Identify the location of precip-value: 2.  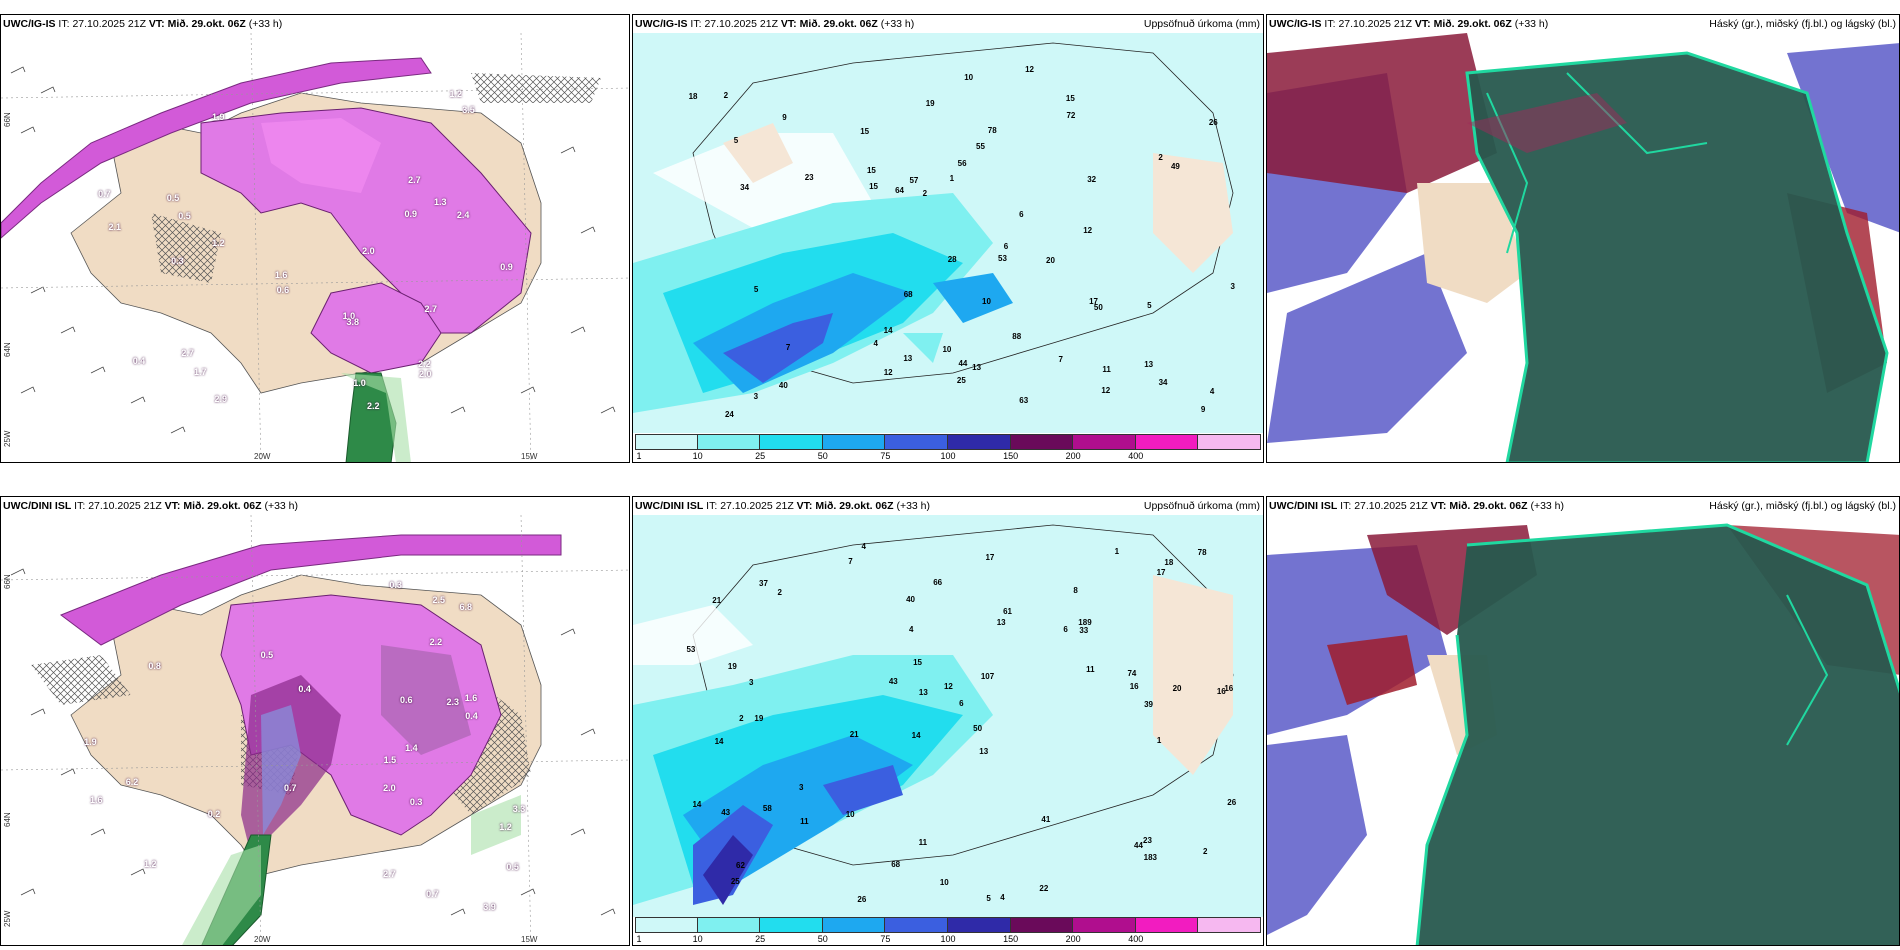
(1205, 852).